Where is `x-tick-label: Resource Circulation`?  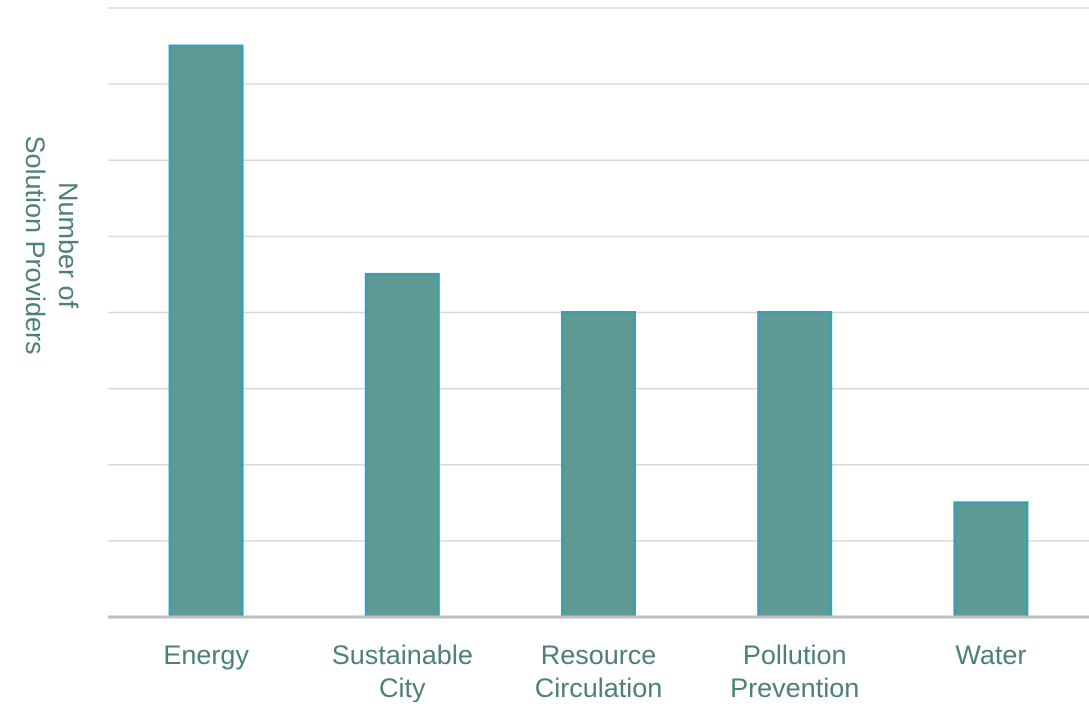 x-tick-label: Resource Circulation is located at coordinates (599, 671).